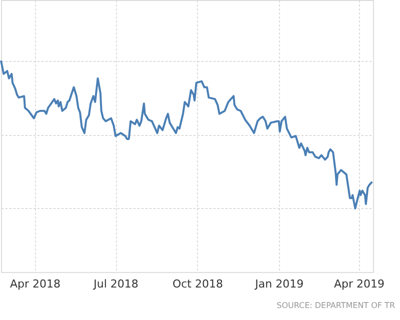 This screenshot has height=320, width=400. I want to click on x-tick-label: Oct 2018, so click(197, 284).